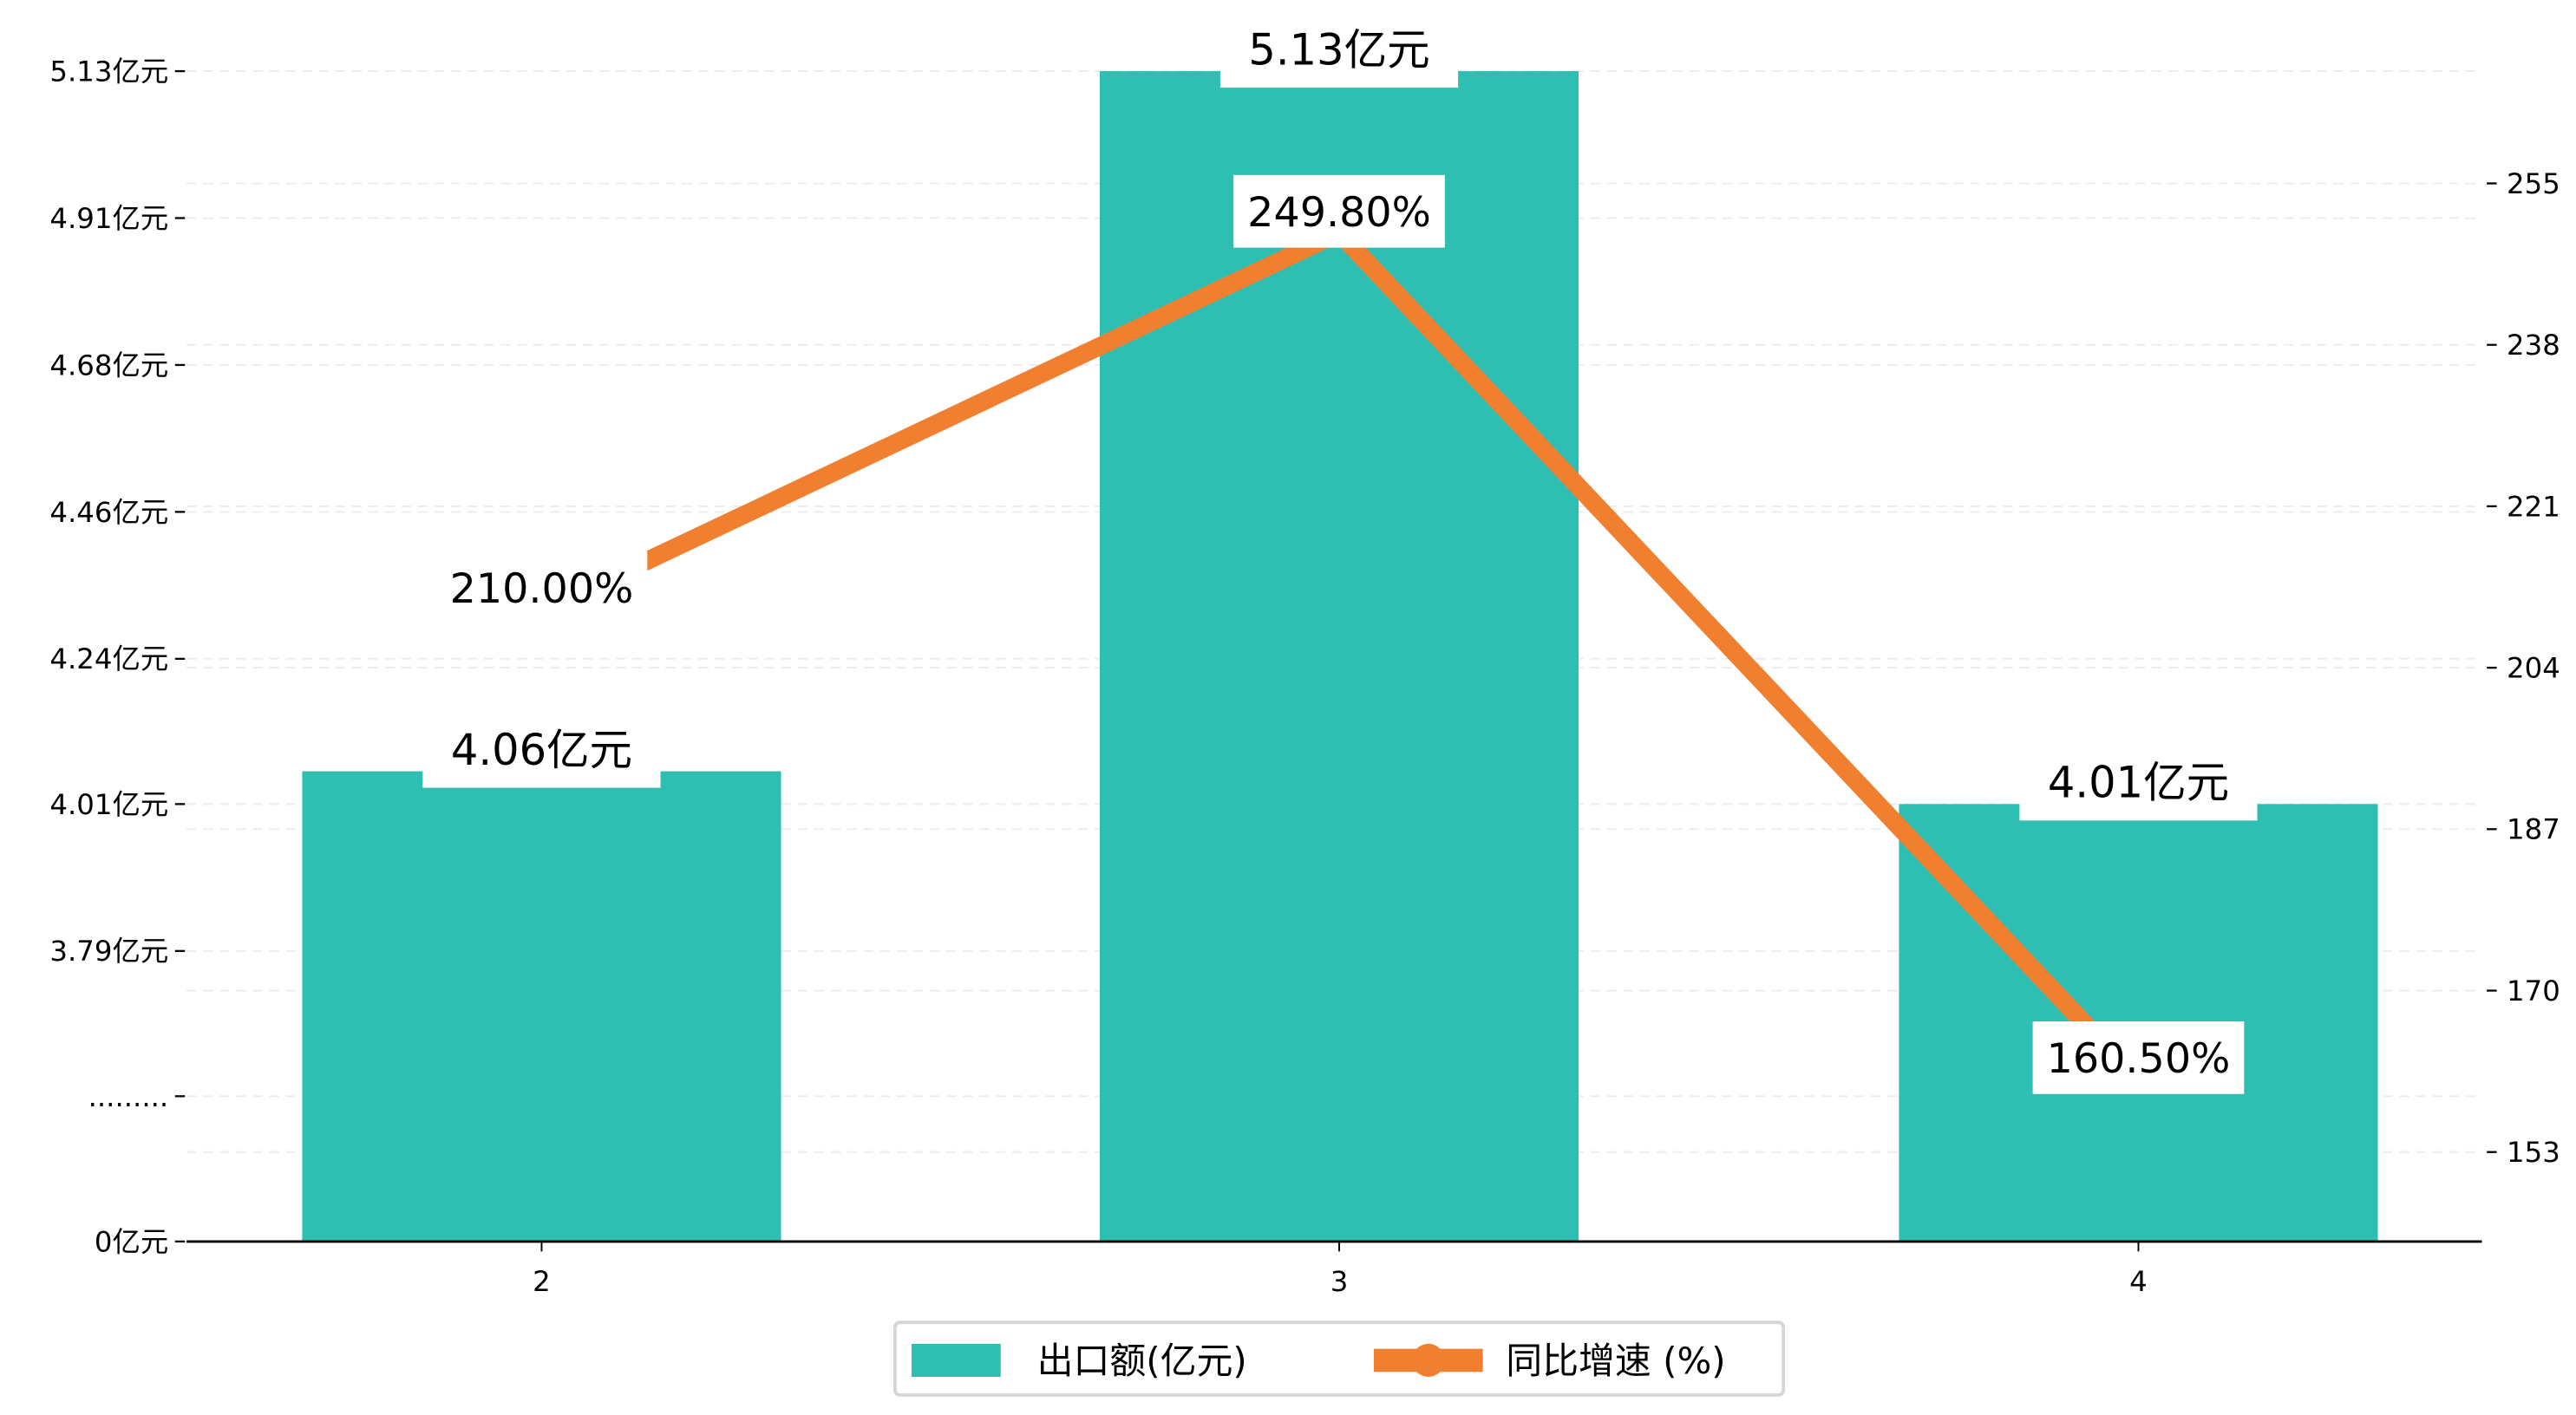 Image resolution: width=2576 pixels, height=1415 pixels. I want to click on bar-value-label: 4.06亿元, so click(541, 750).